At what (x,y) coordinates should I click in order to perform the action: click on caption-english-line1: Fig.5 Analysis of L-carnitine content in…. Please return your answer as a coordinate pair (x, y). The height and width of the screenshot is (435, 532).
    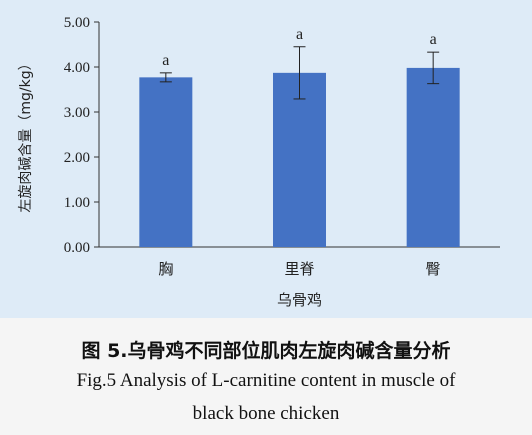
    Looking at the image, I should click on (266, 380).